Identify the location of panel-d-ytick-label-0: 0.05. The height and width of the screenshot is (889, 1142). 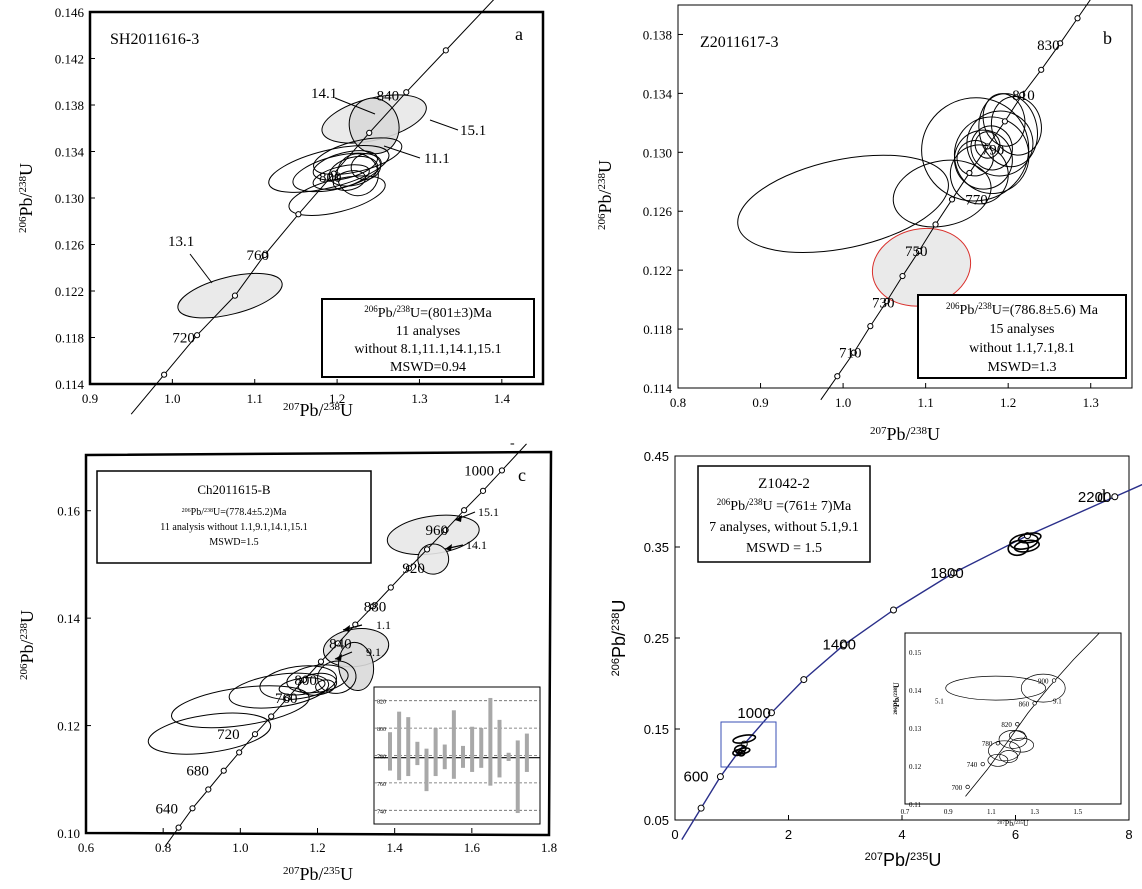
(656, 820).